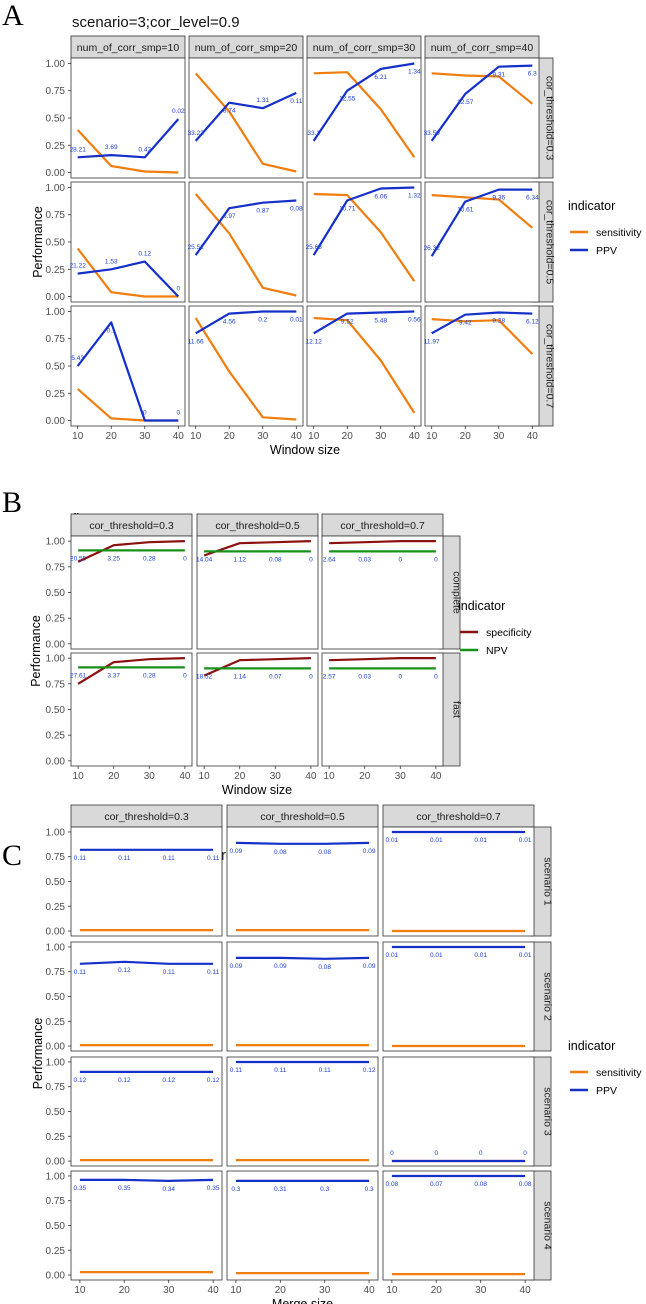 The width and height of the screenshot is (646, 1304). What do you see at coordinates (364, 559) in the screenshot?
I see `data-label: 0.03` at bounding box center [364, 559].